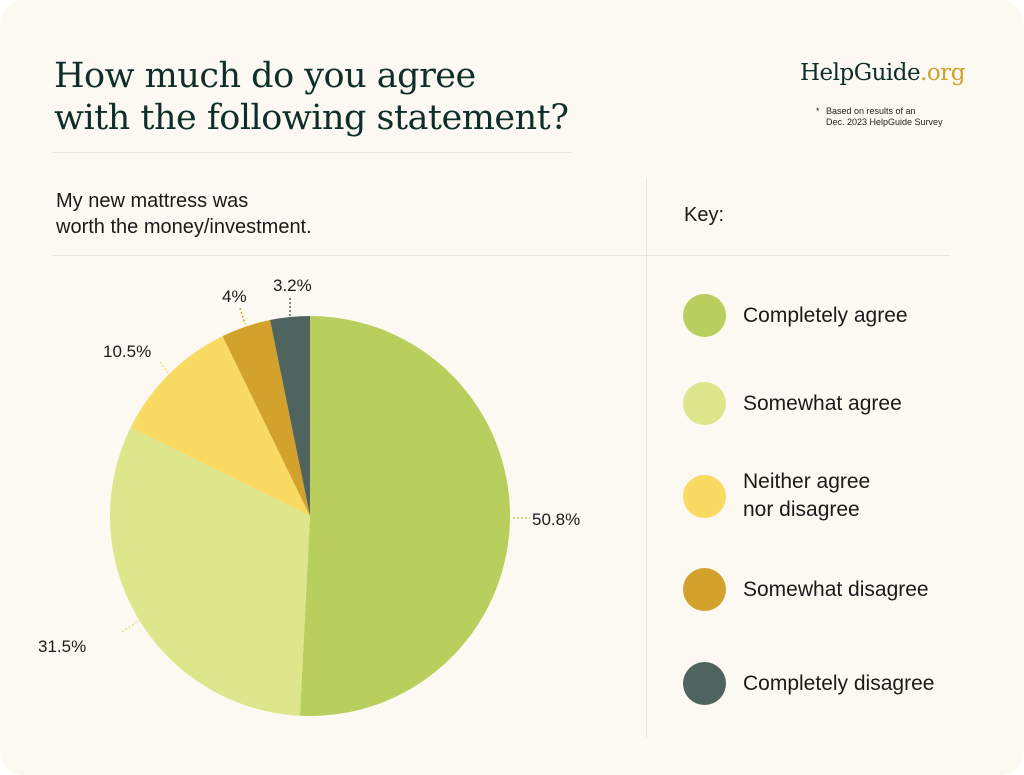  Describe the element at coordinates (311, 118) in the screenshot. I see `title-line-2: with the following statement?` at that location.